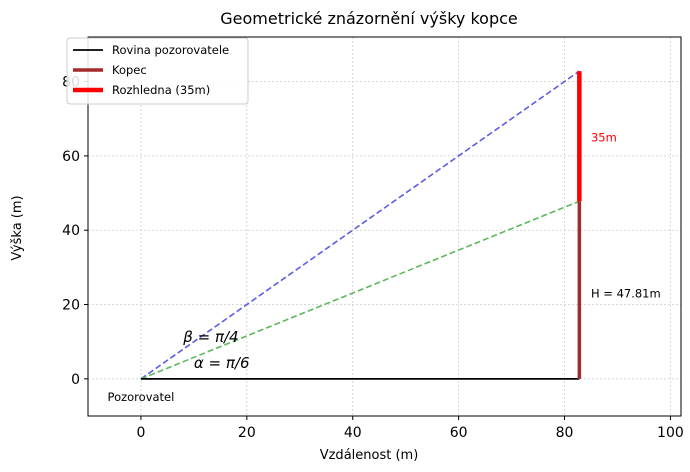 The width and height of the screenshot is (690, 472). I want to click on legend: Rovina pozorovatele Kopec Rozhledna (35m), so click(157, 71).